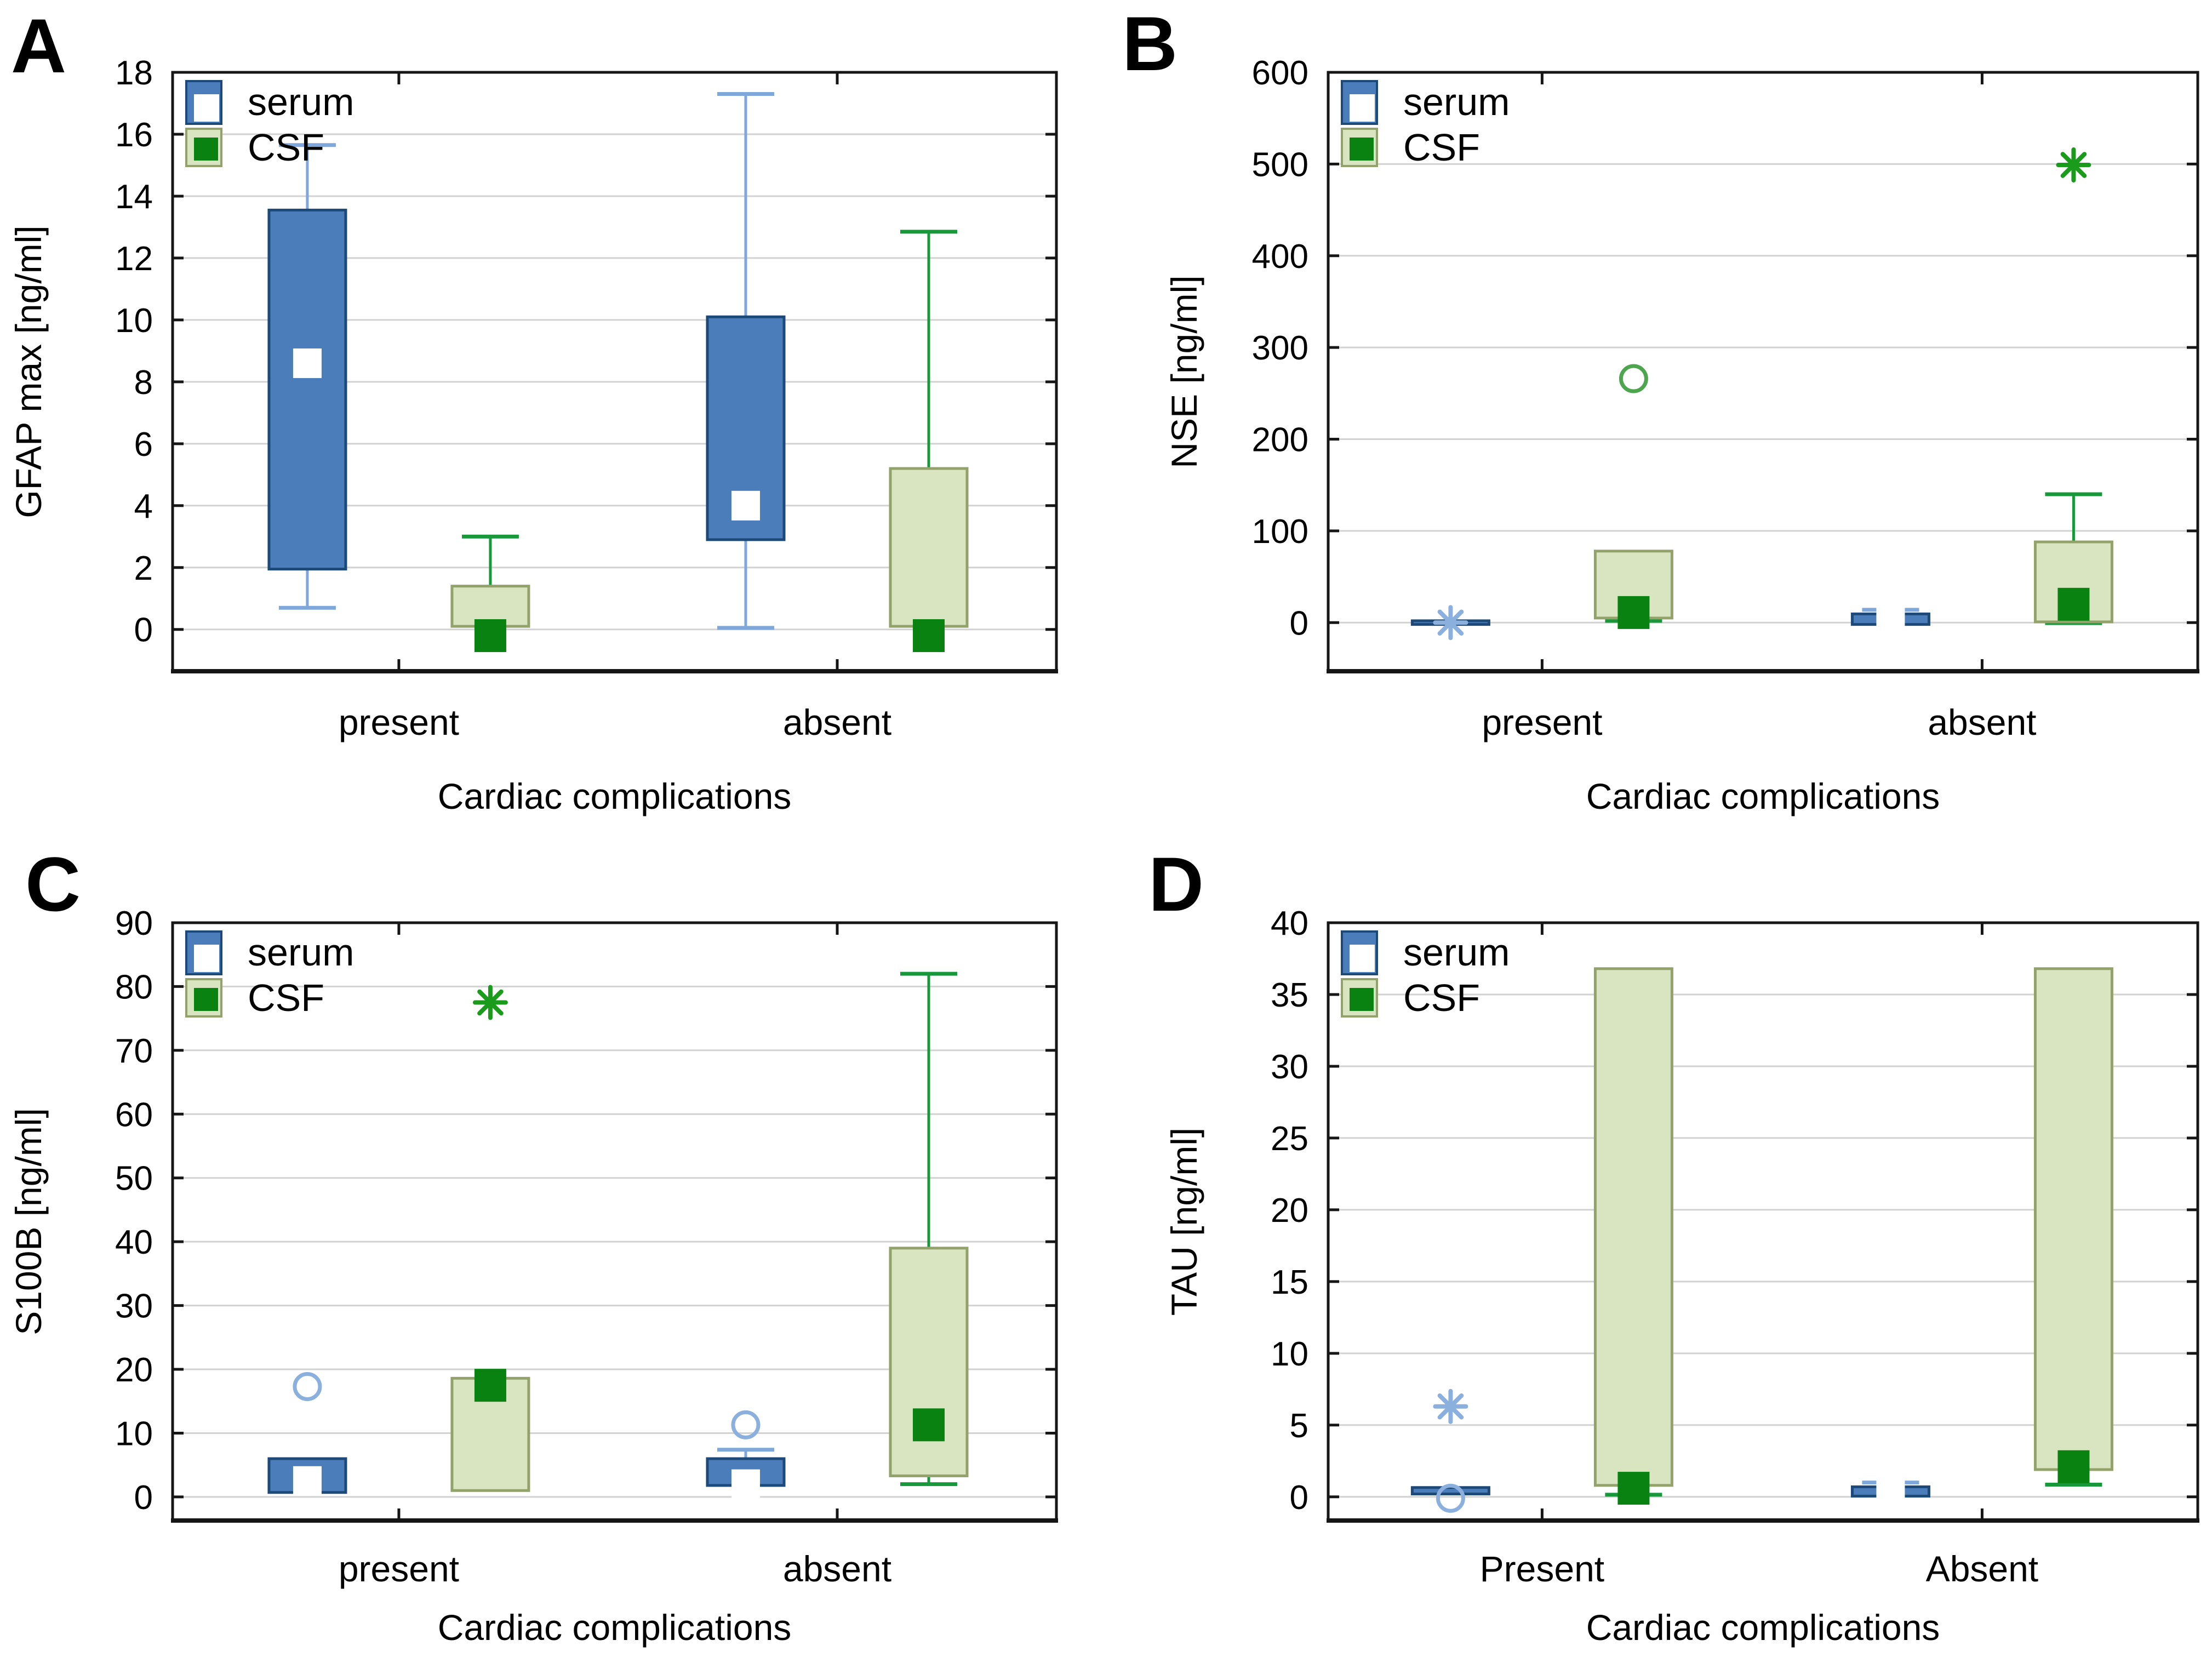 This screenshot has height=1663, width=2212. Describe the element at coordinates (206, 149) in the screenshot. I see `panel-a-legend-swatch-csf-inner` at that location.